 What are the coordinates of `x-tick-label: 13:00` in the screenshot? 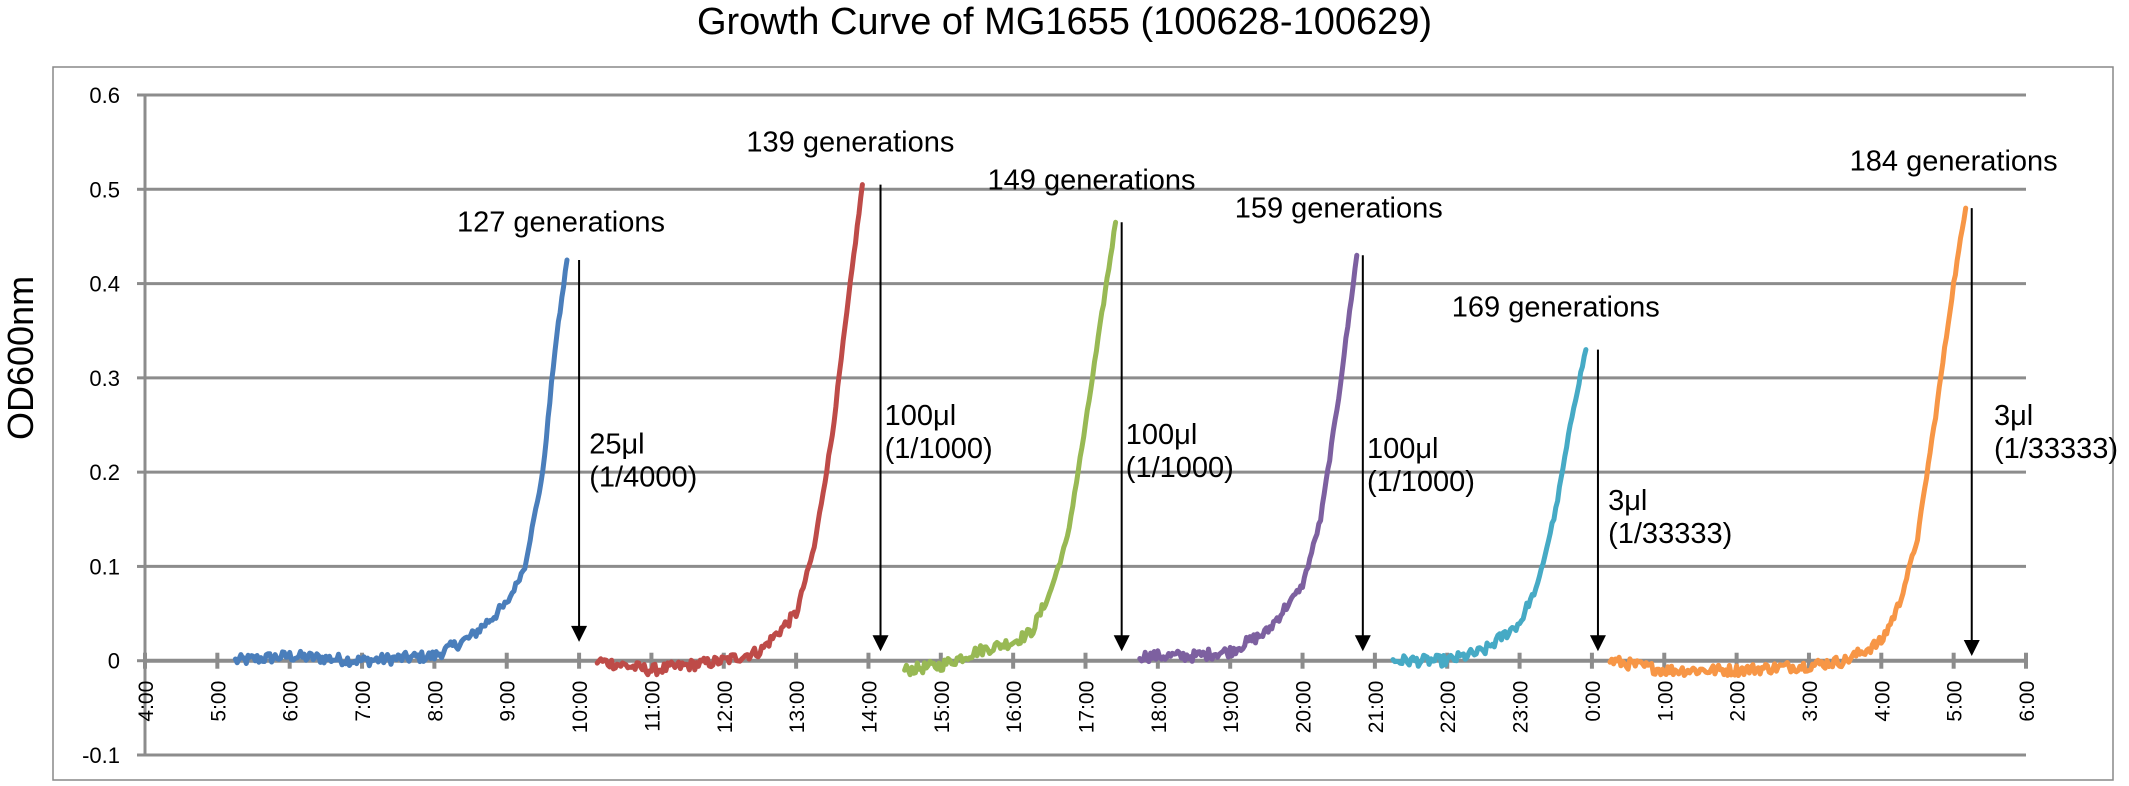 It's located at (797, 707).